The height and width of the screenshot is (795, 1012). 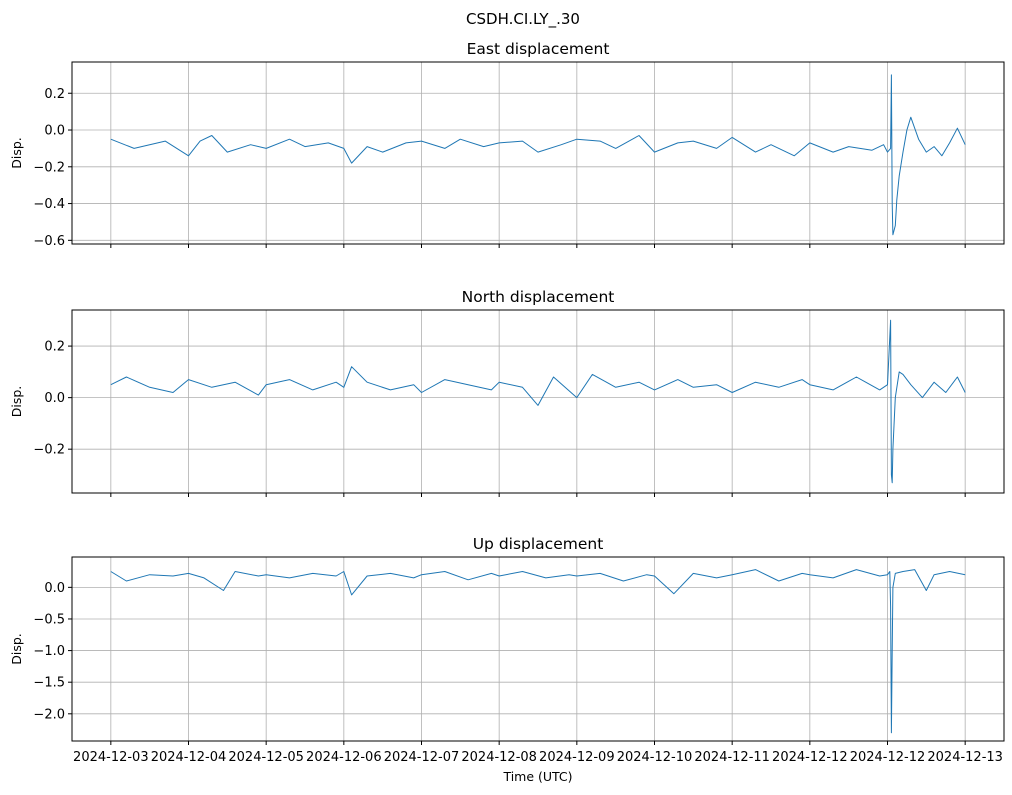 I want to click on y-tick-label: −1.5, so click(x=49, y=683).